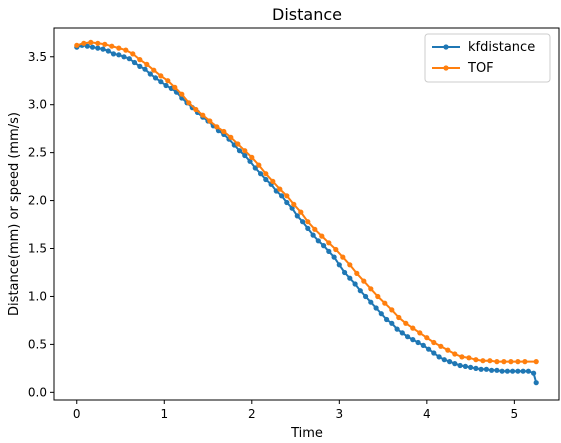 The image size is (561, 443). Describe the element at coordinates (14, 214) in the screenshot. I see `y-axis-label: Distance(mm) or speed (mm/s)` at that location.